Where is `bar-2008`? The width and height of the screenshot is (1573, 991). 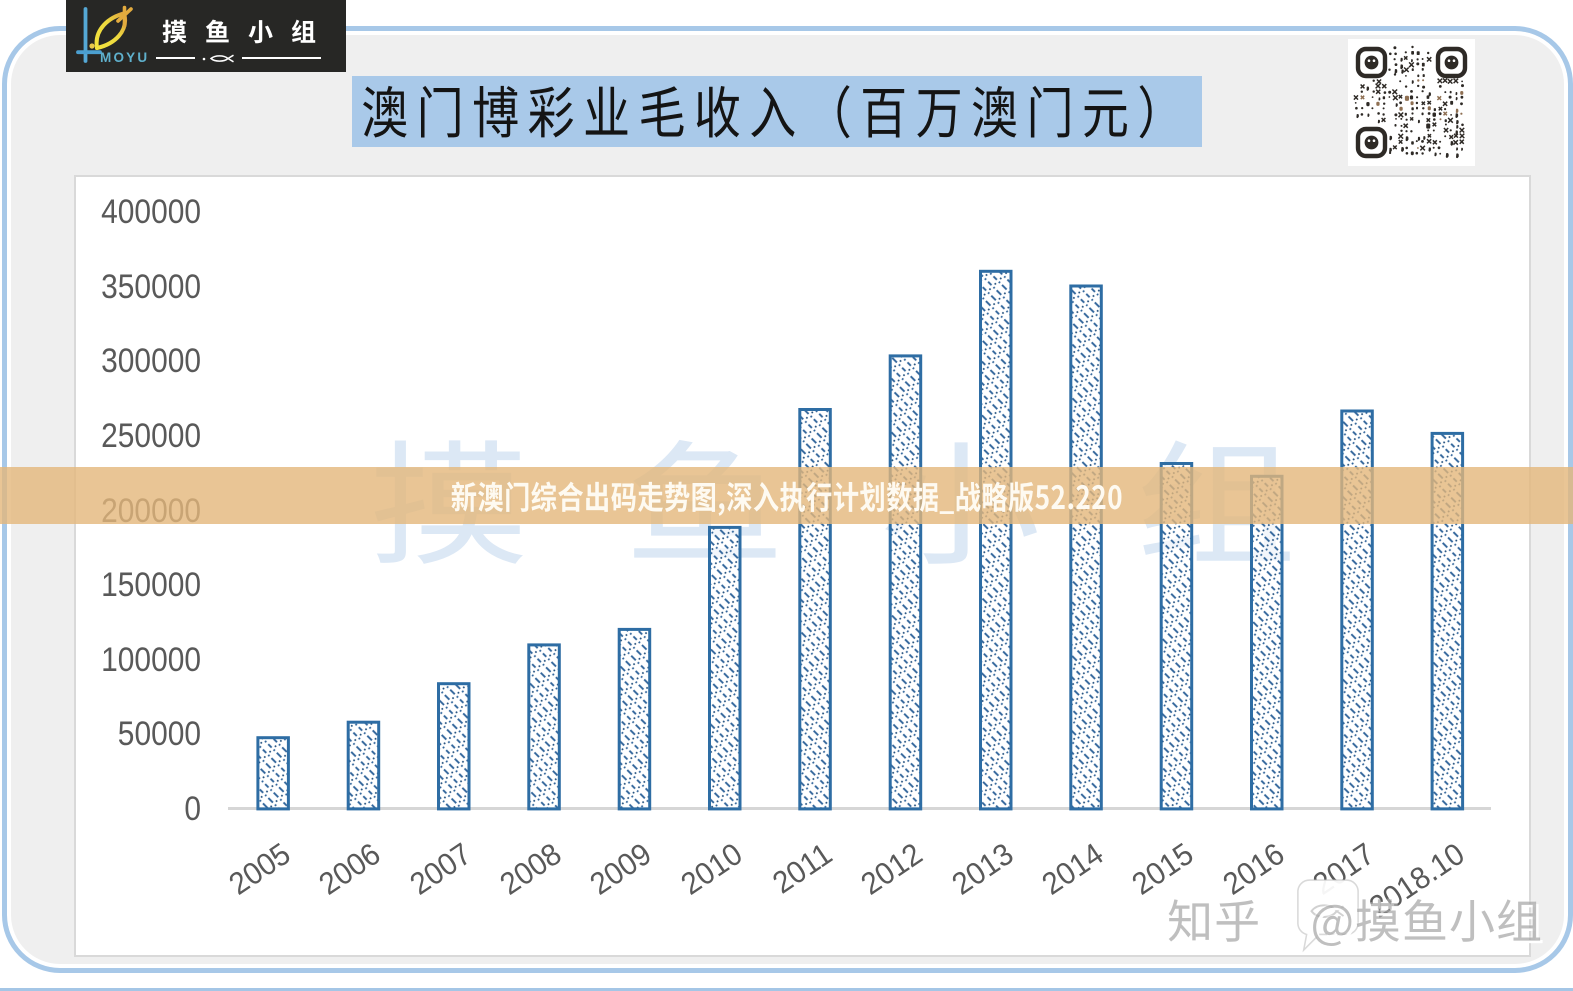
bar-2008 is located at coordinates (544, 727).